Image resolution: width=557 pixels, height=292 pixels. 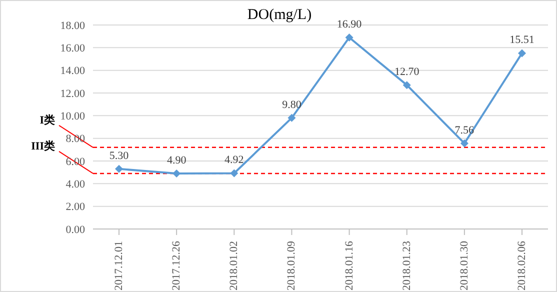 What do you see at coordinates (407, 72) in the screenshot?
I see `data-label: 12.70` at bounding box center [407, 72].